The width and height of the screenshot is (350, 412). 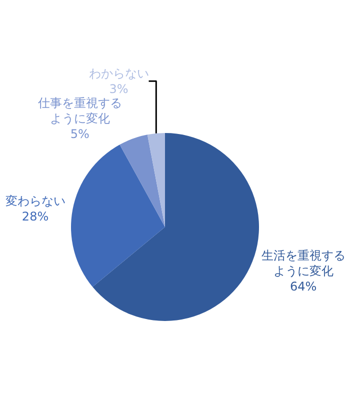 What do you see at coordinates (79, 111) in the screenshot?
I see `slice-label: 仕事を重視するように変化` at bounding box center [79, 111].